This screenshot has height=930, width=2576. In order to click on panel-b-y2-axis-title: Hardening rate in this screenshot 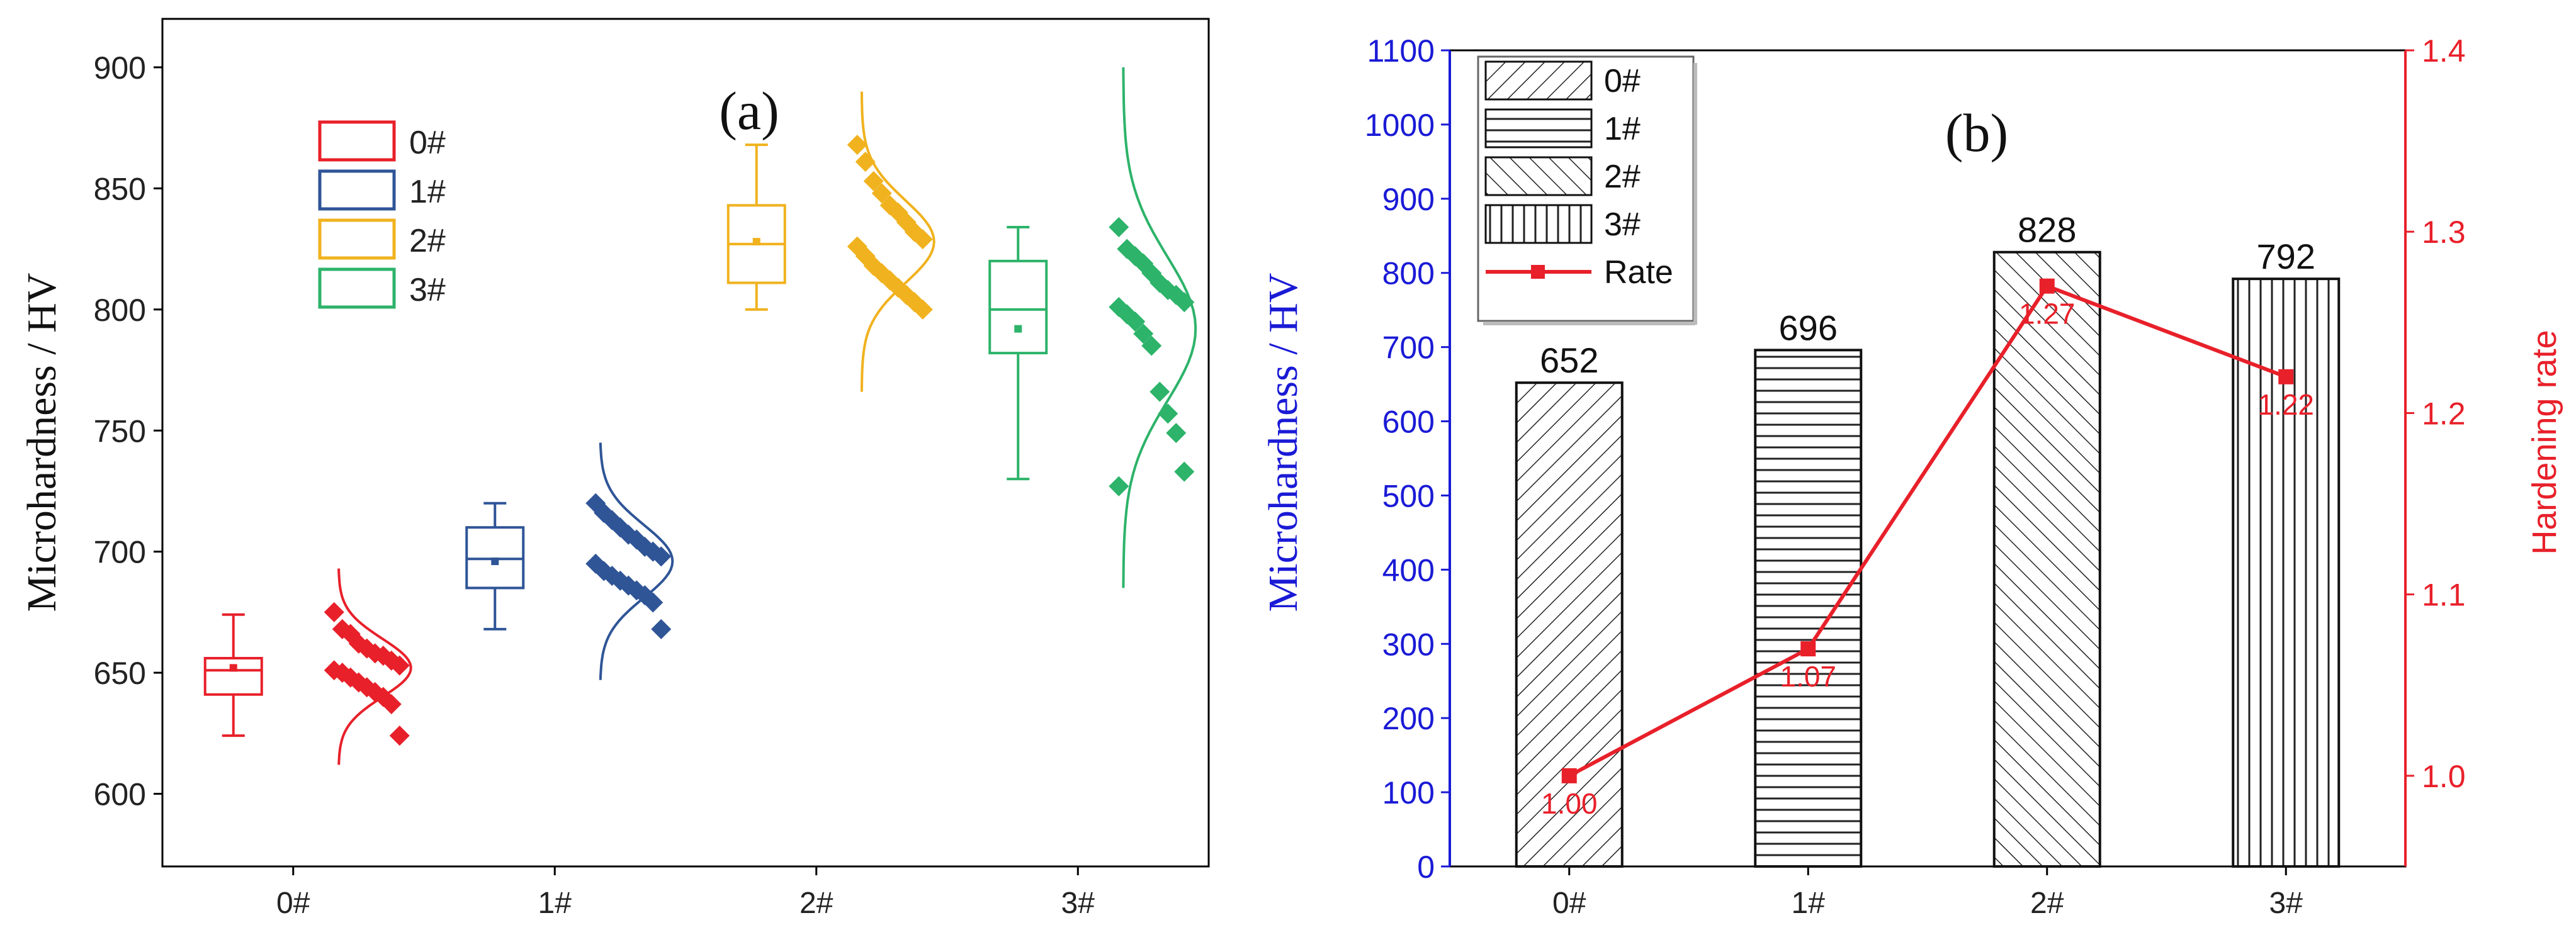, I will do `click(2544, 442)`.